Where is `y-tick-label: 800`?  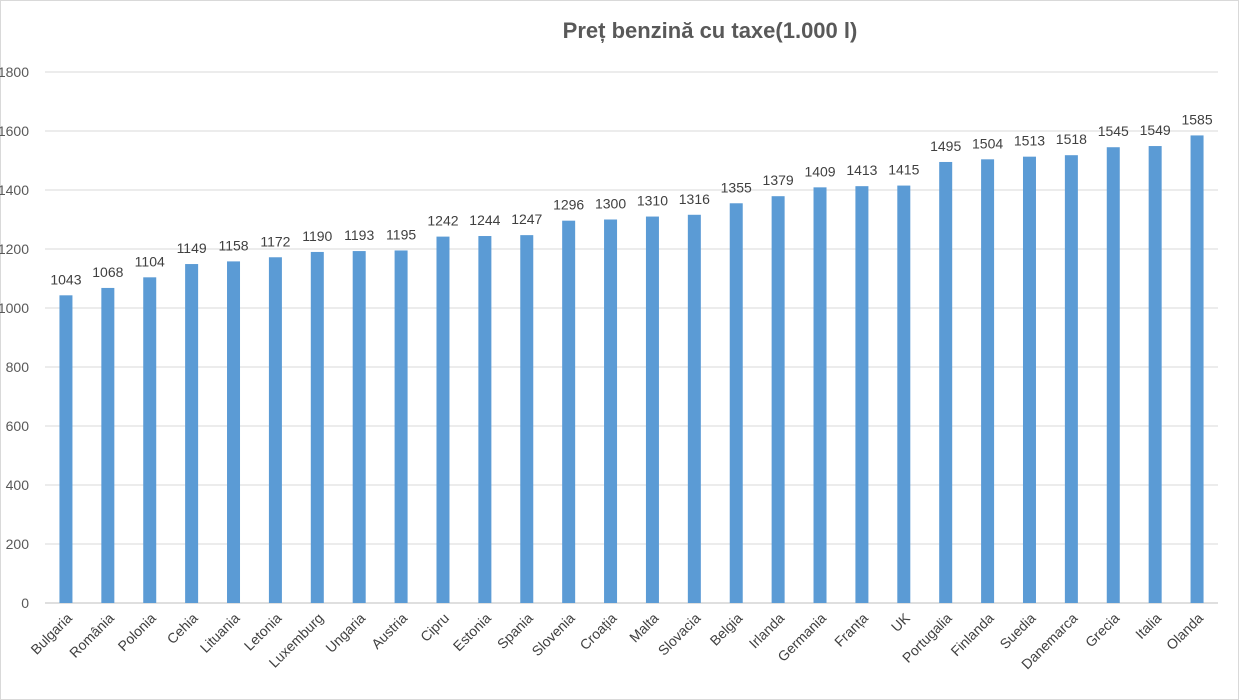
y-tick-label: 800 is located at coordinates (18, 367).